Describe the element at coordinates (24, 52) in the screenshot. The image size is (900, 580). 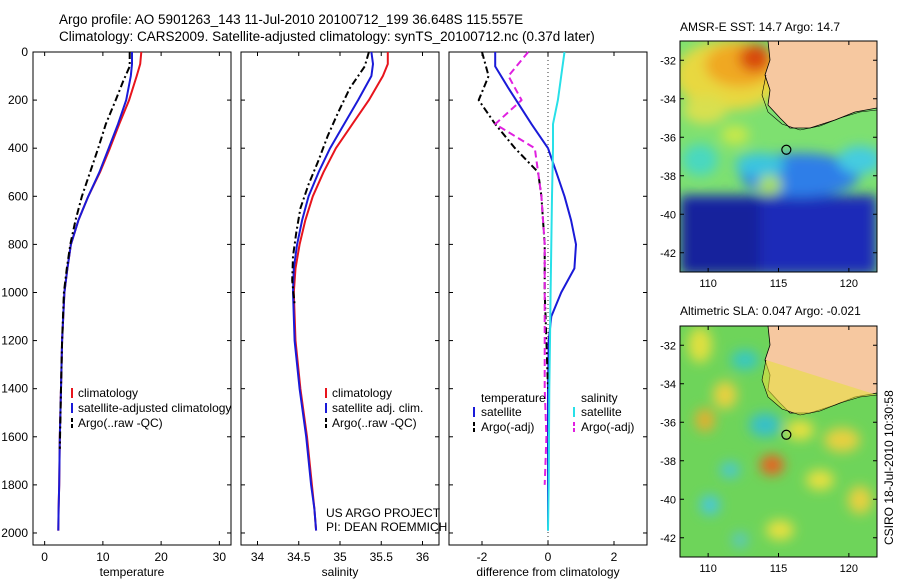
I see `y-tick-label: 0` at that location.